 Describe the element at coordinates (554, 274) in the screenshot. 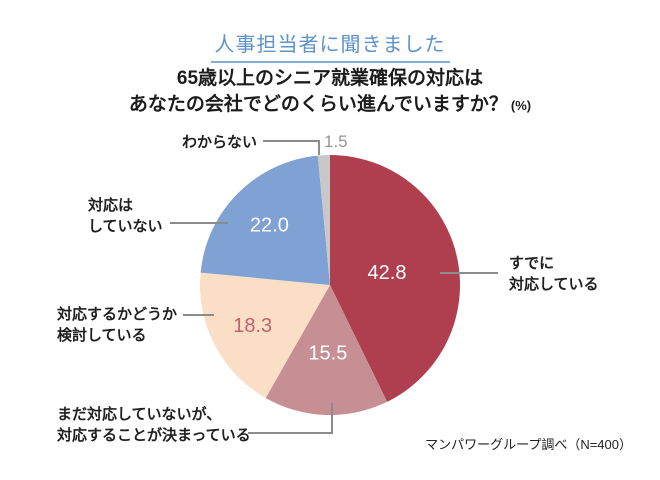

I see `callout-already: すでに 対応している` at that location.